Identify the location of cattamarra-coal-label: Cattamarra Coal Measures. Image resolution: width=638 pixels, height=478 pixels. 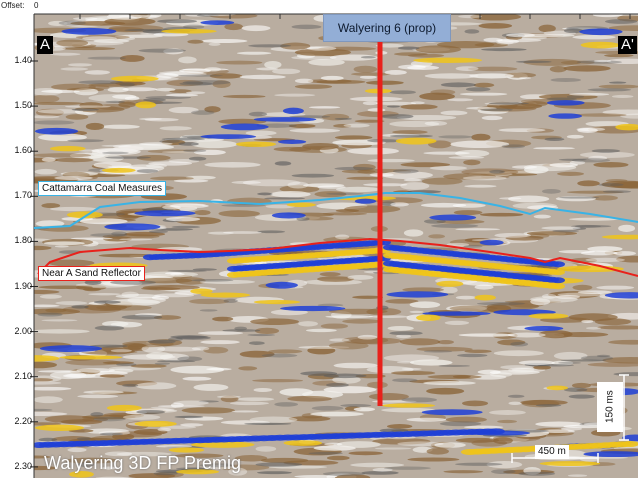
(102, 188).